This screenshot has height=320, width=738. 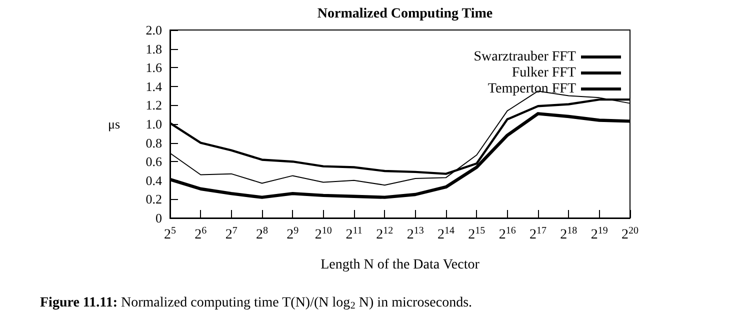 What do you see at coordinates (405, 14) in the screenshot?
I see `chart-title: Normalized Computing Time` at bounding box center [405, 14].